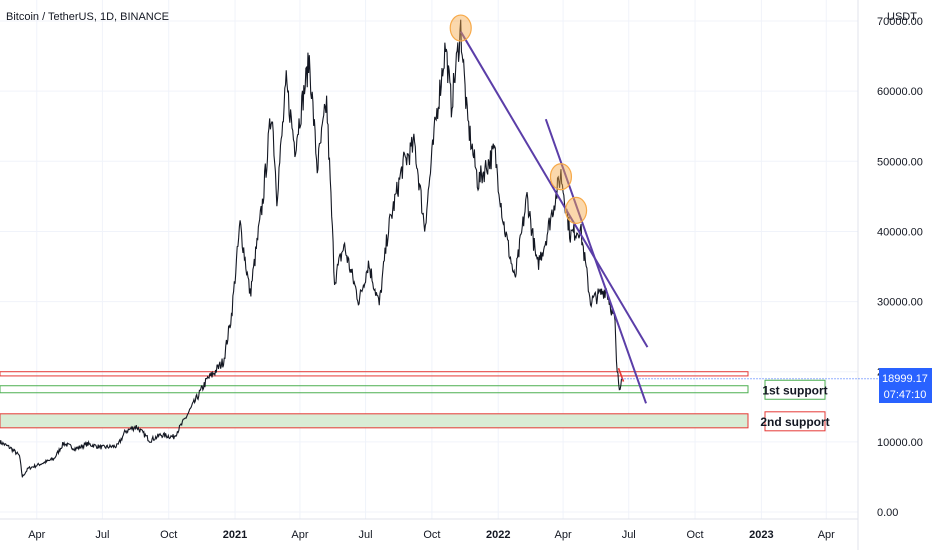 The width and height of the screenshot is (932, 550). Describe the element at coordinates (905, 379) in the screenshot. I see `last-price-value: 18999.17` at that location.